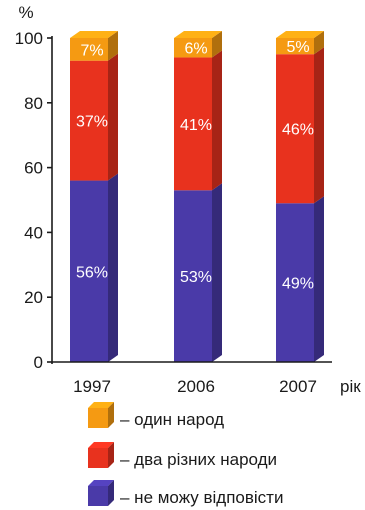  I want to click on y-tick-label: 100, so click(29, 38).